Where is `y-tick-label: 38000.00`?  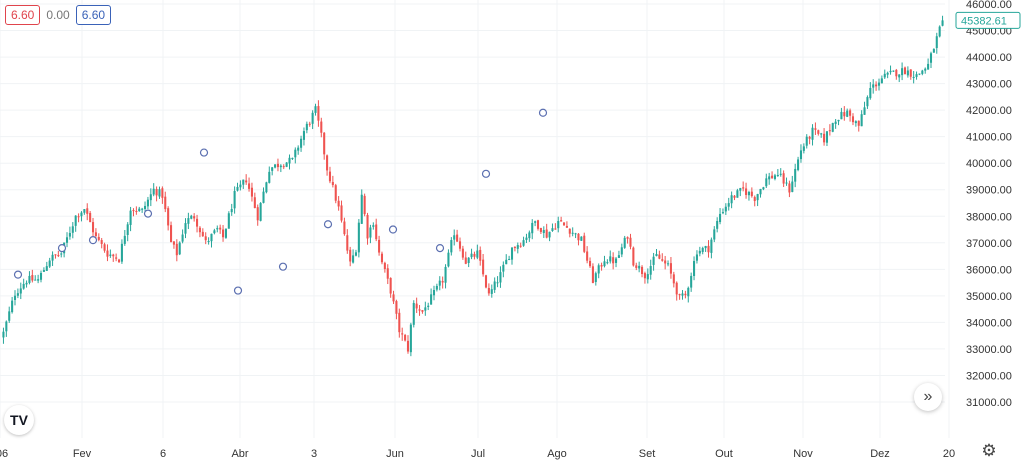
y-tick-label: 38000.00 is located at coordinates (989, 217).